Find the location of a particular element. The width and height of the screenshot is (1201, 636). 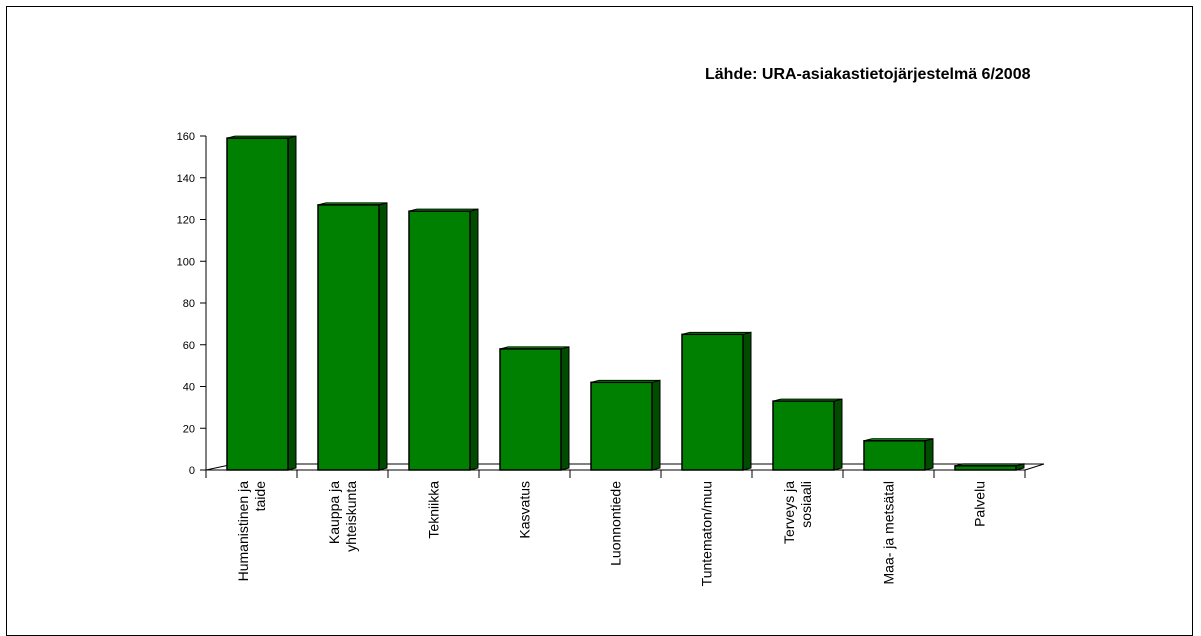

x-category-label: yhteiskunta is located at coordinates (351, 516).